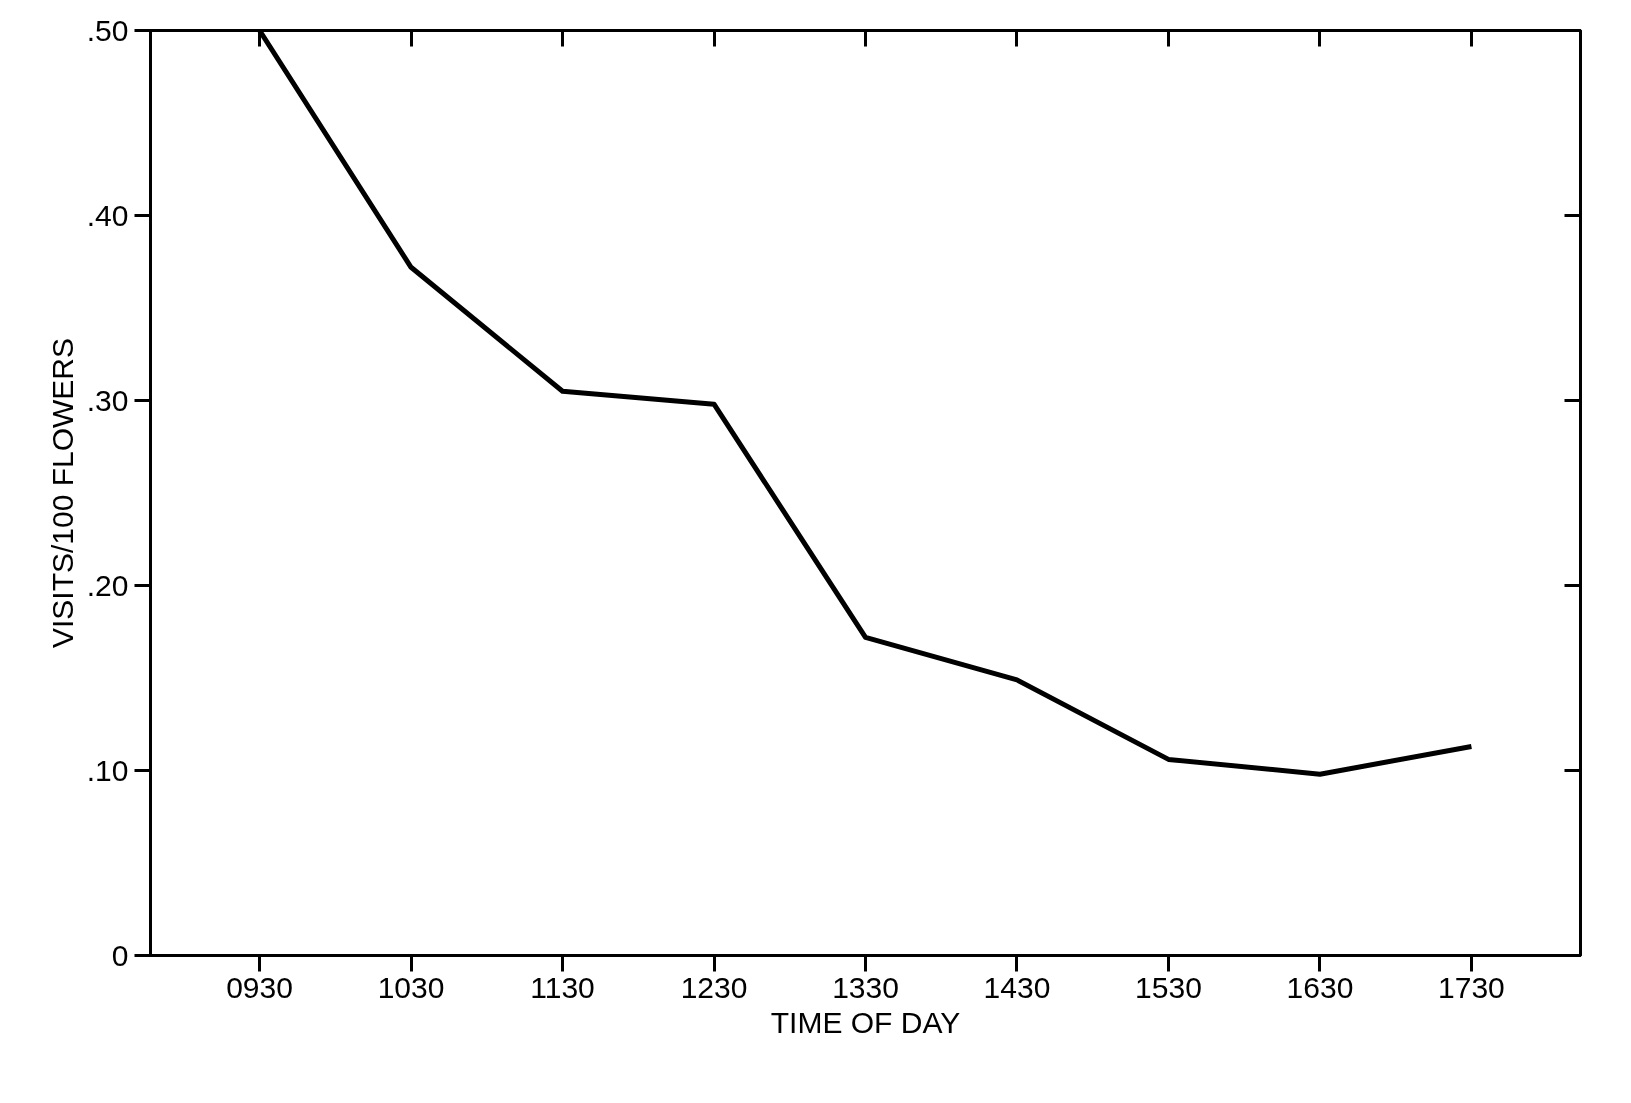 The image size is (1631, 1103). What do you see at coordinates (562, 987) in the screenshot?
I see `x-tick-label: 1130` at bounding box center [562, 987].